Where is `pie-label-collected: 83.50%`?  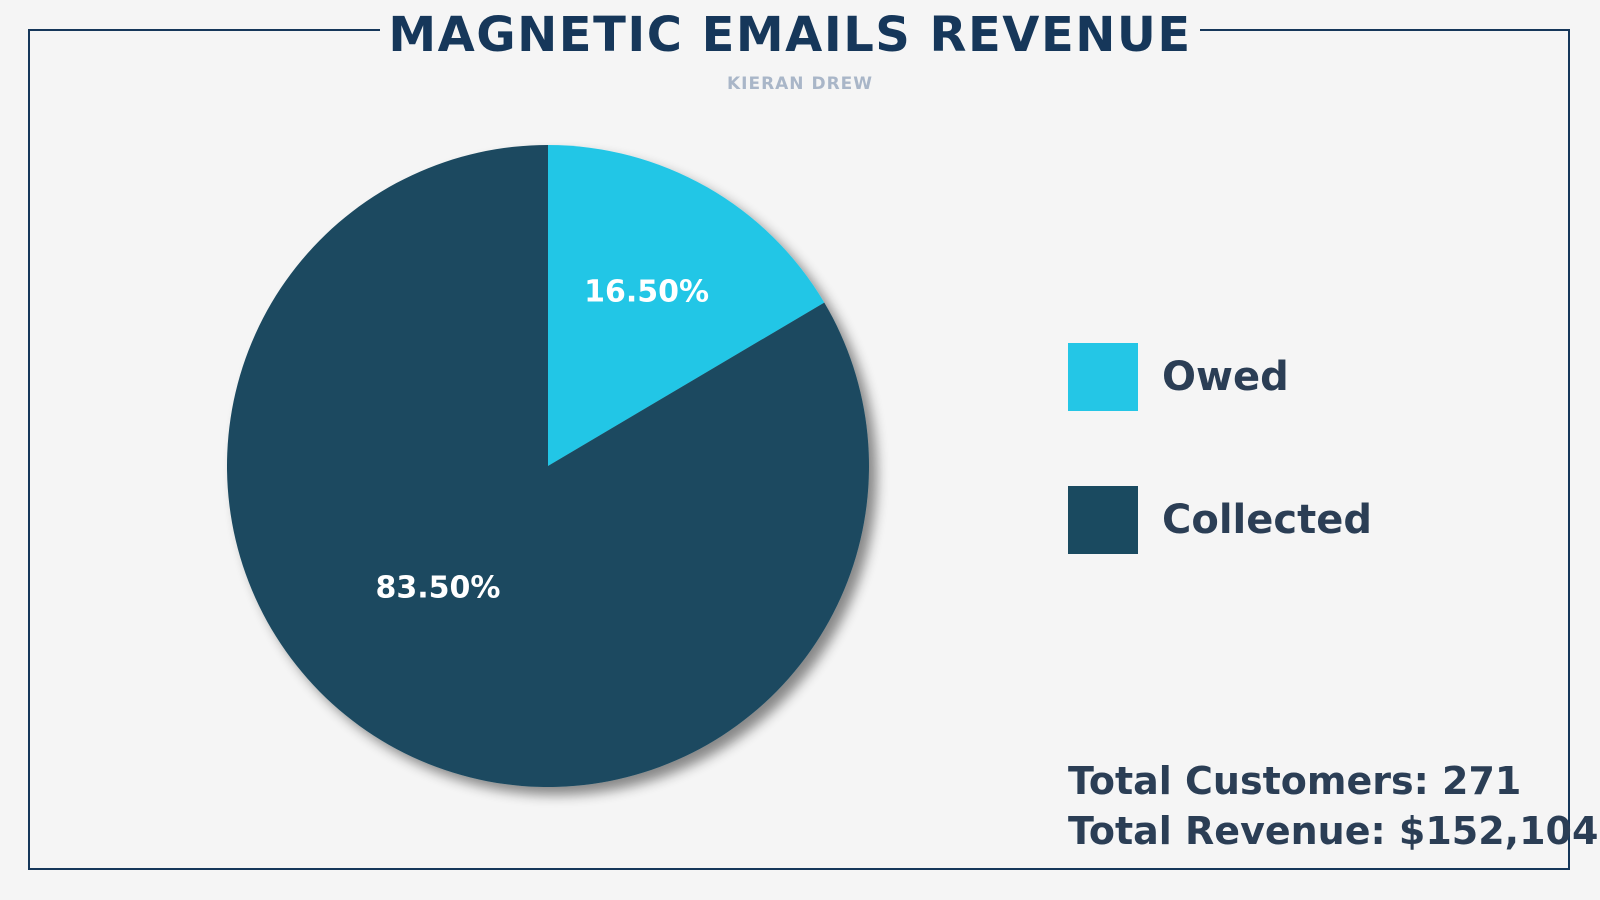
pie-label-collected: 83.50% is located at coordinates (438, 588).